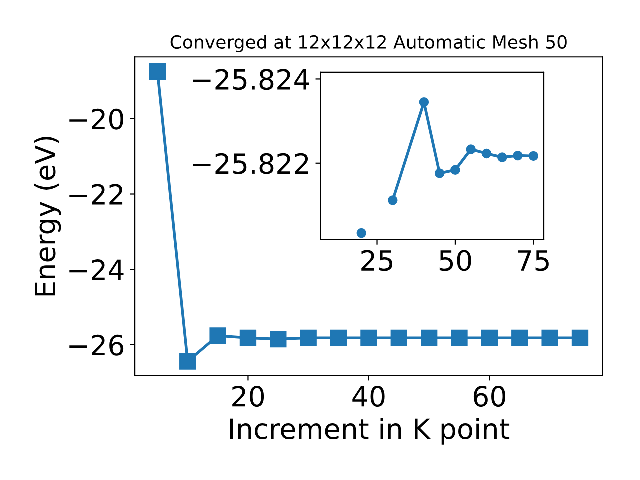 This screenshot has height=480, width=640. What do you see at coordinates (490, 397) in the screenshot?
I see `x-tick-label: 60` at bounding box center [490, 397].